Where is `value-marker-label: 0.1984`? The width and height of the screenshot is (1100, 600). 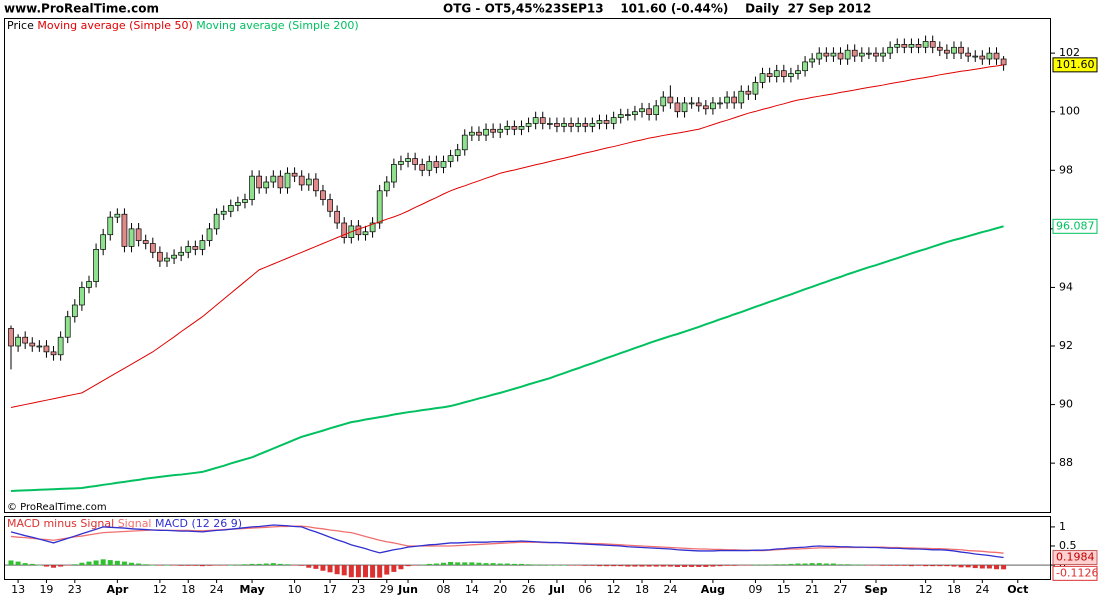 value-marker-label: 0.1984 is located at coordinates (1075, 556).